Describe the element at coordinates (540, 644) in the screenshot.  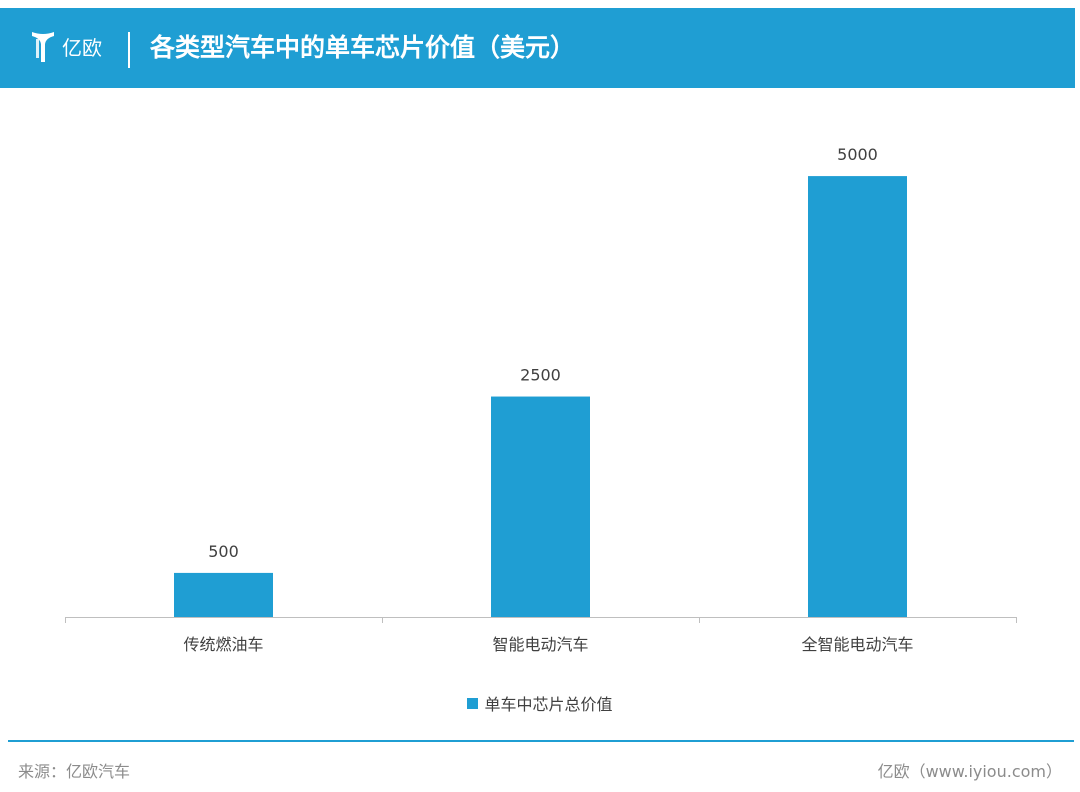
I see `category-label: 智能电动汽车` at that location.